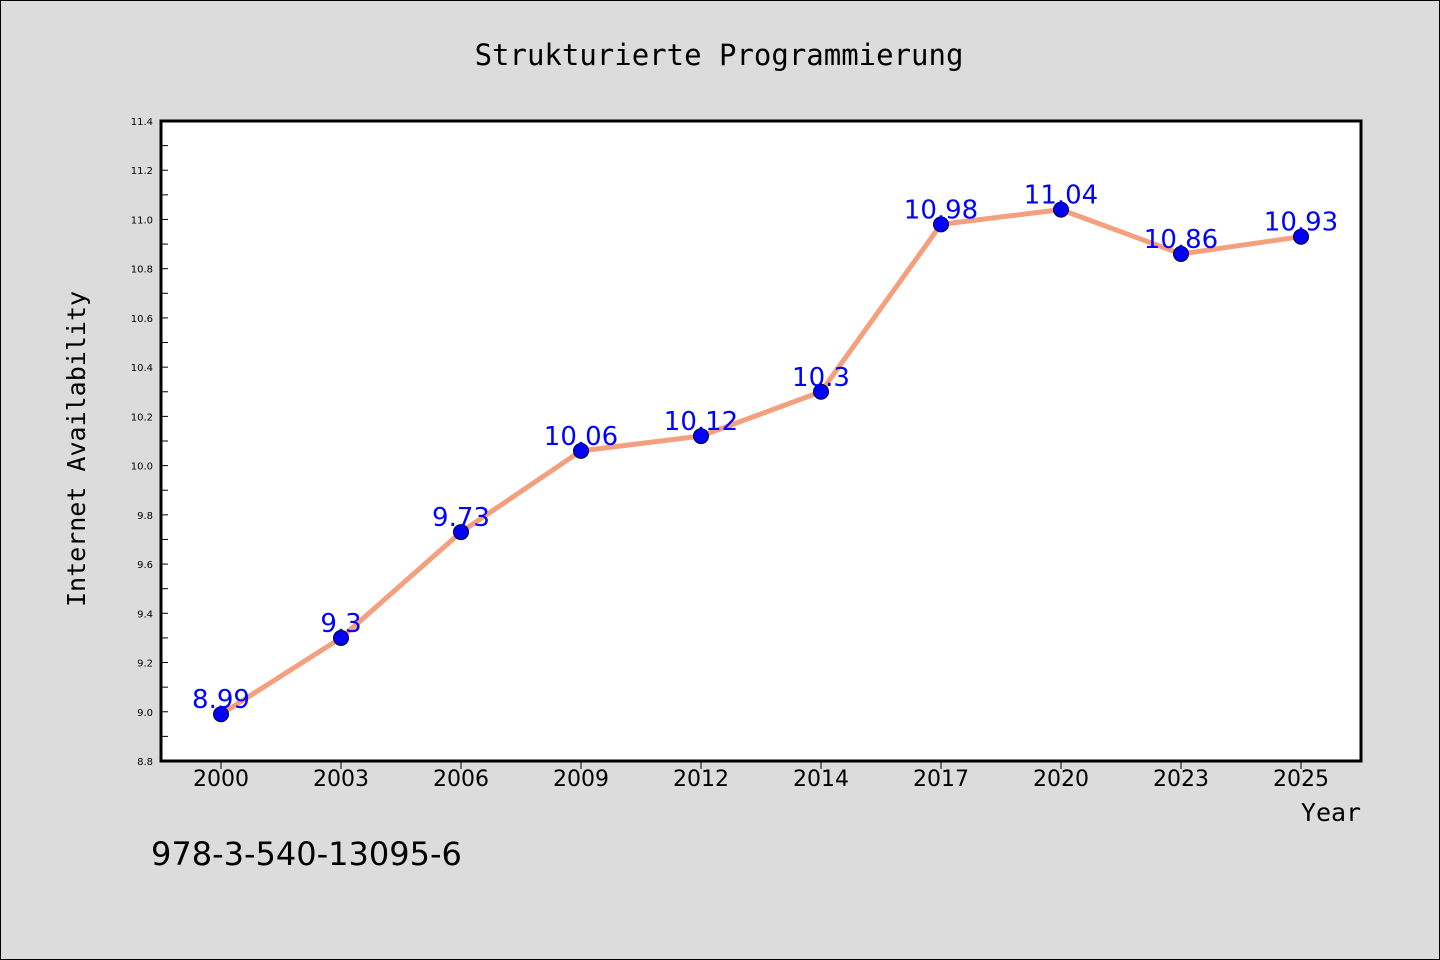  Describe the element at coordinates (461, 518) in the screenshot. I see `data-label: 9.73` at that location.